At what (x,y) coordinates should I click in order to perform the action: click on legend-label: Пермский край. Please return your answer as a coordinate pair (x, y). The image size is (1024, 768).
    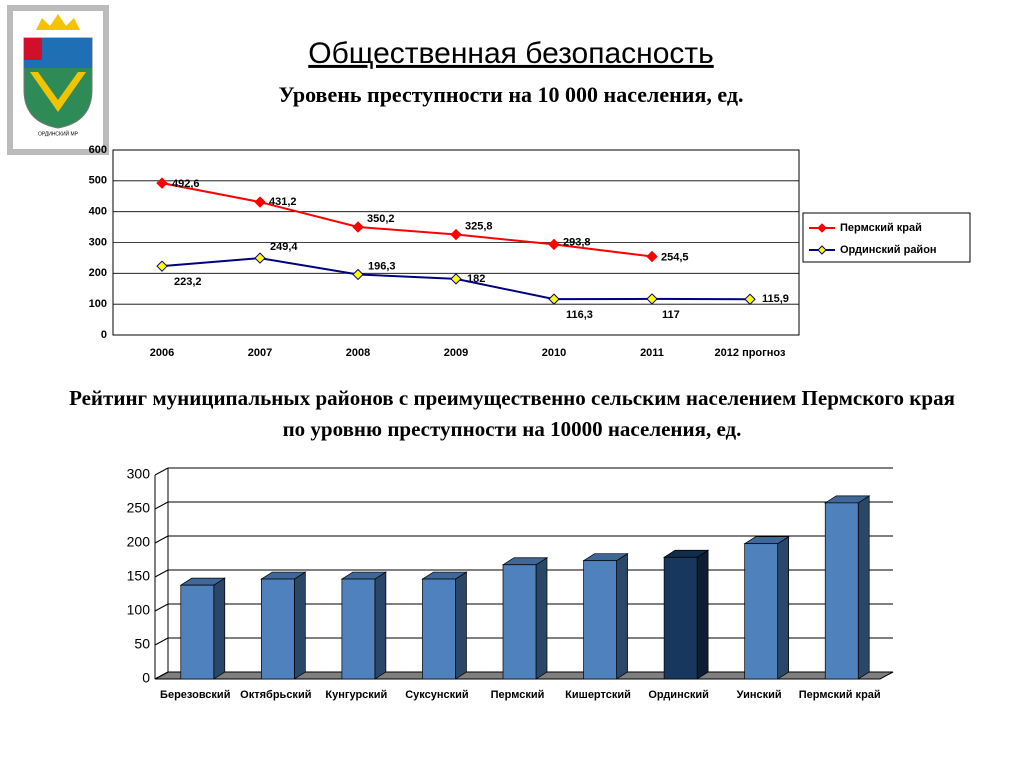
    Looking at the image, I should click on (881, 228).